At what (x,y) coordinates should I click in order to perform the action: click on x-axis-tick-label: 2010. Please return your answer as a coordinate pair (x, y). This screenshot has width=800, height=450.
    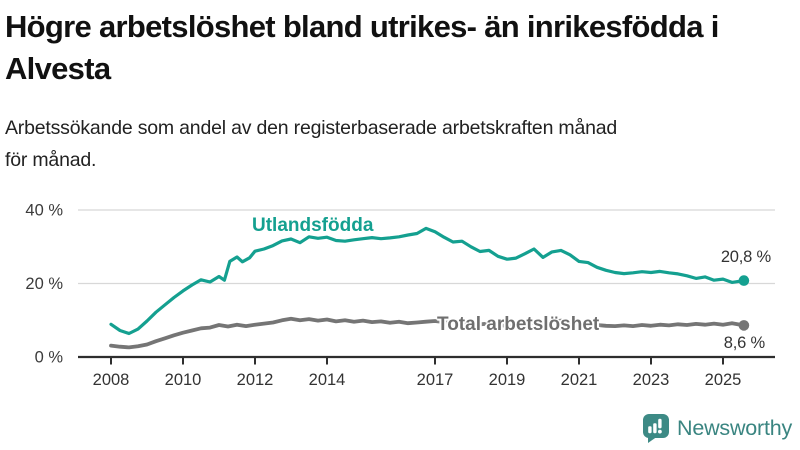
    Looking at the image, I should click on (183, 380).